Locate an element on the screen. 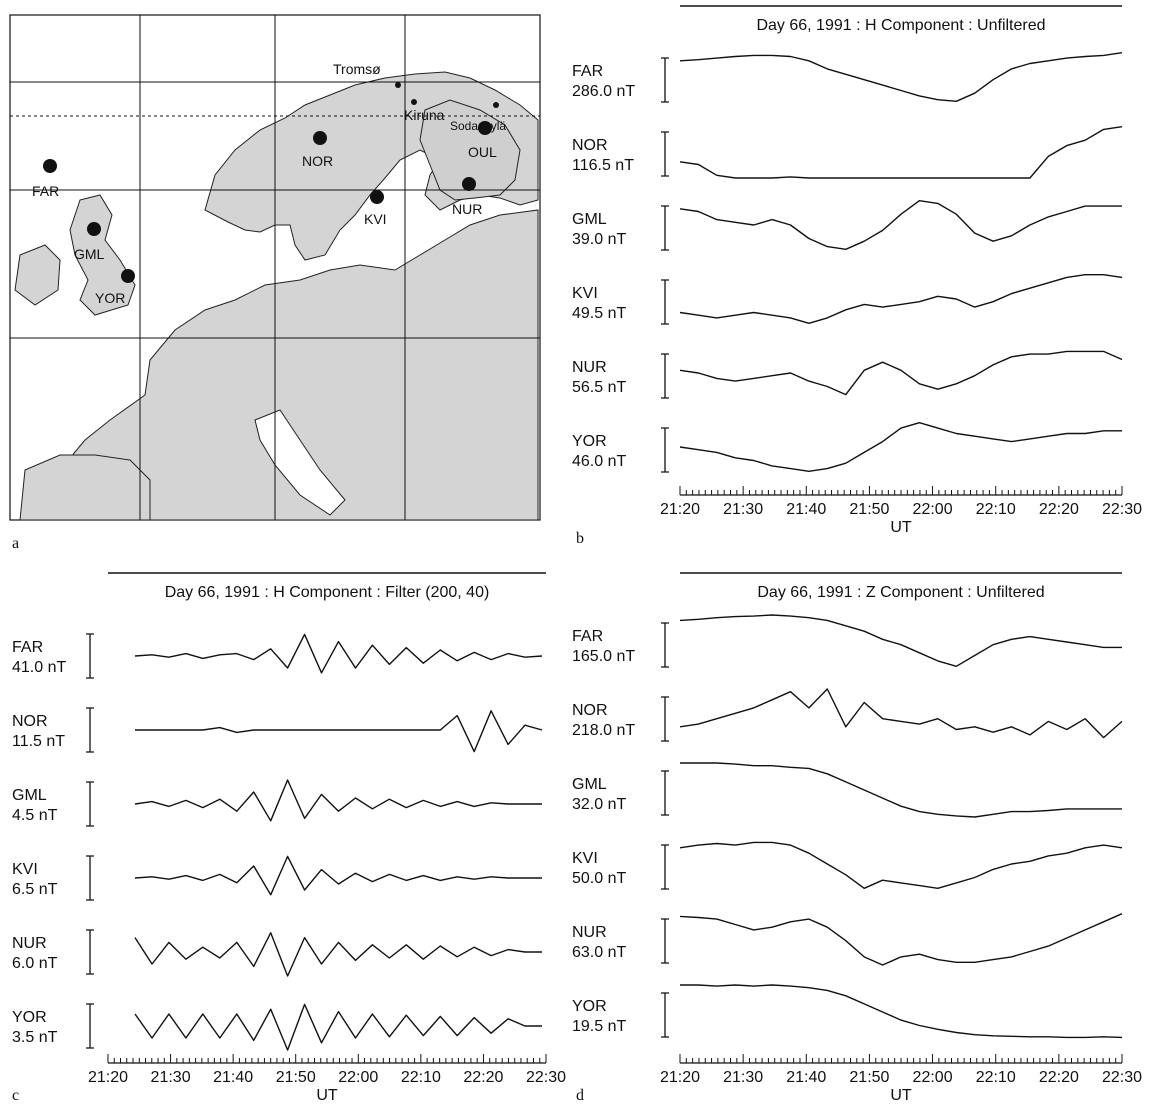 Image resolution: width=1151 pixels, height=1105 pixels. station-dot-oul is located at coordinates (485, 128).